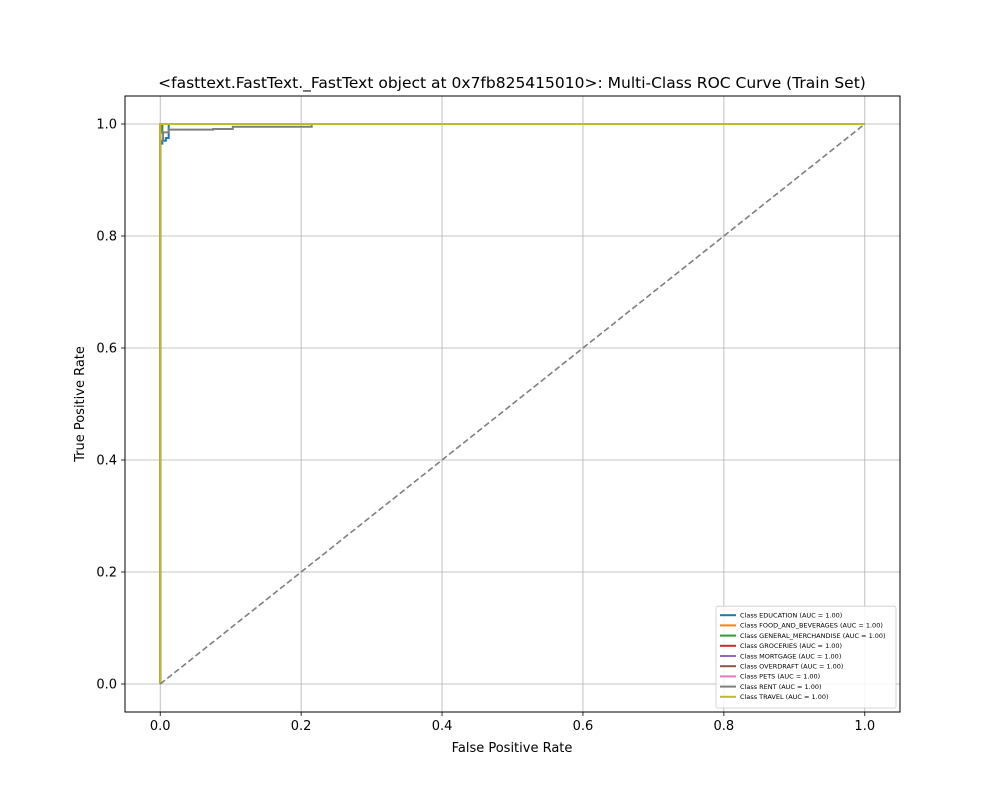 Image resolution: width=1000 pixels, height=800 pixels. I want to click on legend-entry-label: Class PETS (AUC = 1.00), so click(780, 677).